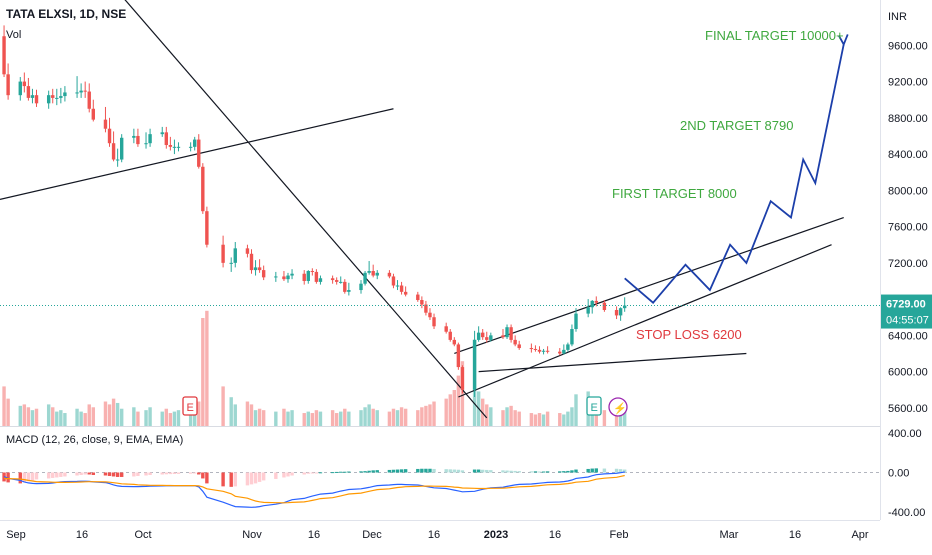  Describe the element at coordinates (843, 40) in the screenshot. I see `projection-arrowhead` at that location.